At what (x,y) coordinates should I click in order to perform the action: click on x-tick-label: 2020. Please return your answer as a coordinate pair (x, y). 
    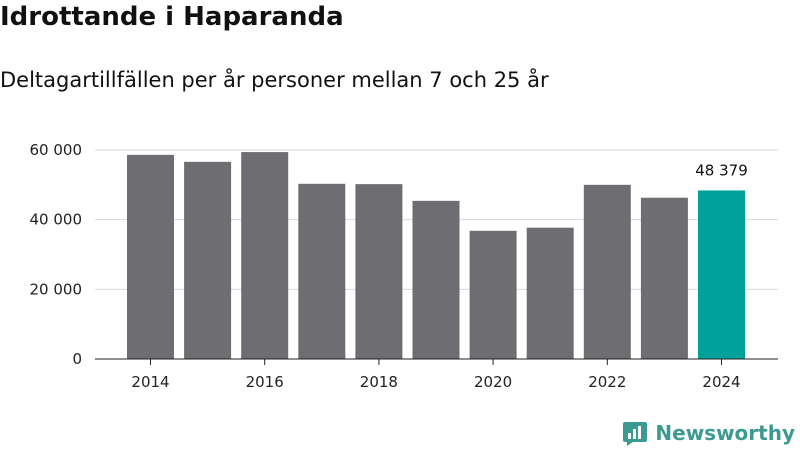
    Looking at the image, I should click on (493, 382).